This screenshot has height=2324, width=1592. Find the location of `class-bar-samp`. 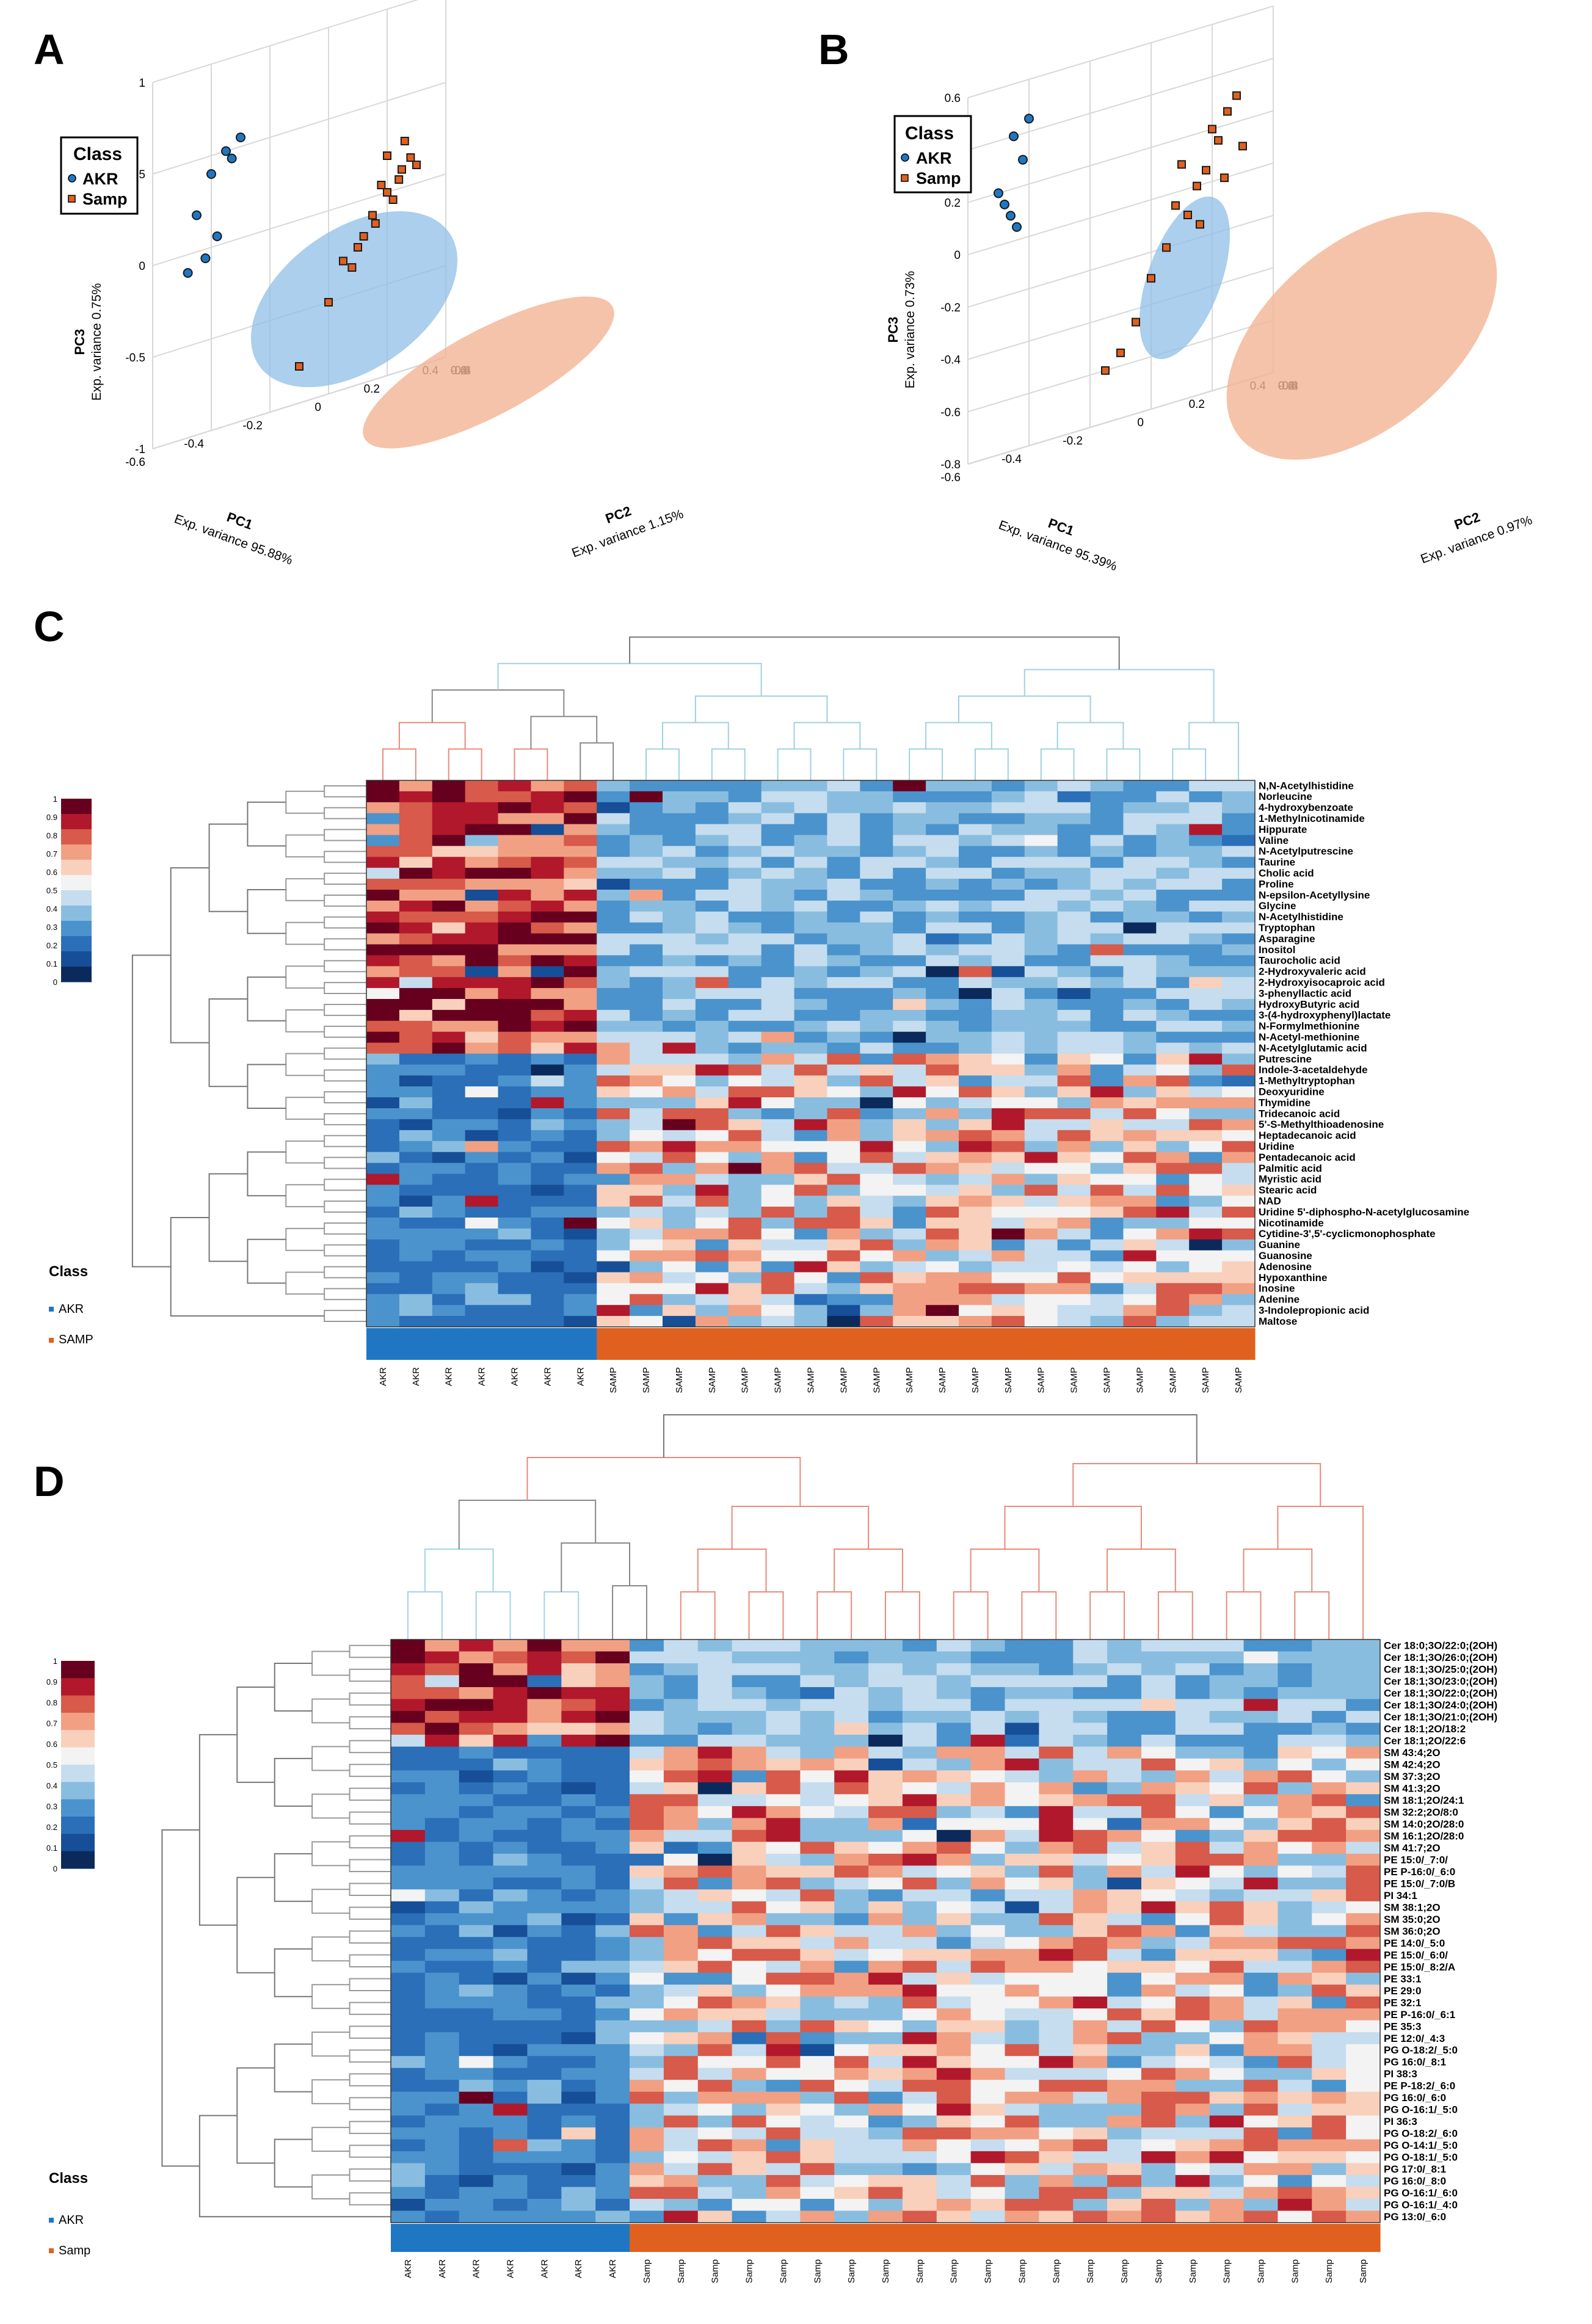

class-bar-samp is located at coordinates (647, 2238).